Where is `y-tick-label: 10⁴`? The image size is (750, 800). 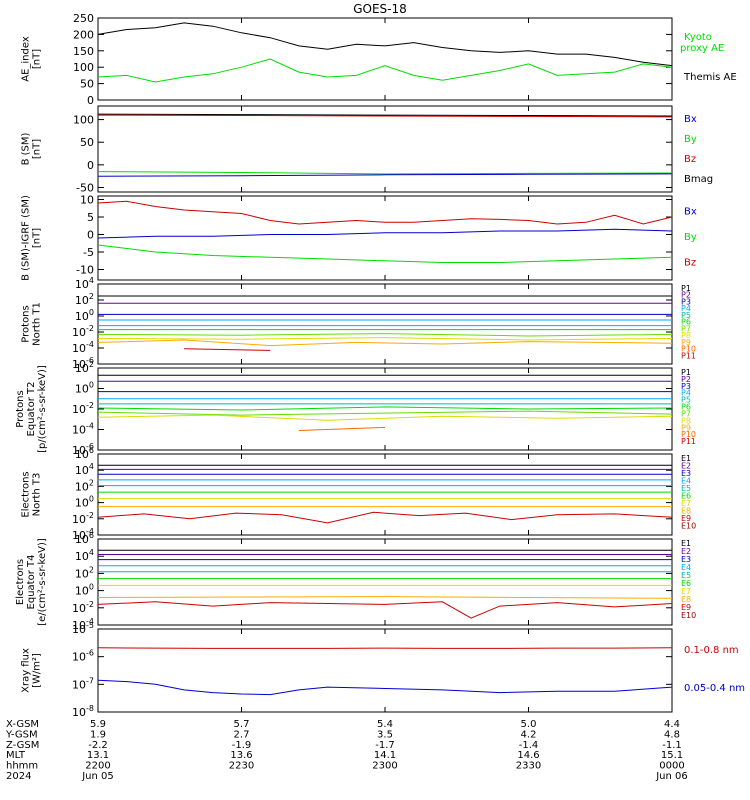
y-tick-label: 10⁴ is located at coordinates (84, 283).